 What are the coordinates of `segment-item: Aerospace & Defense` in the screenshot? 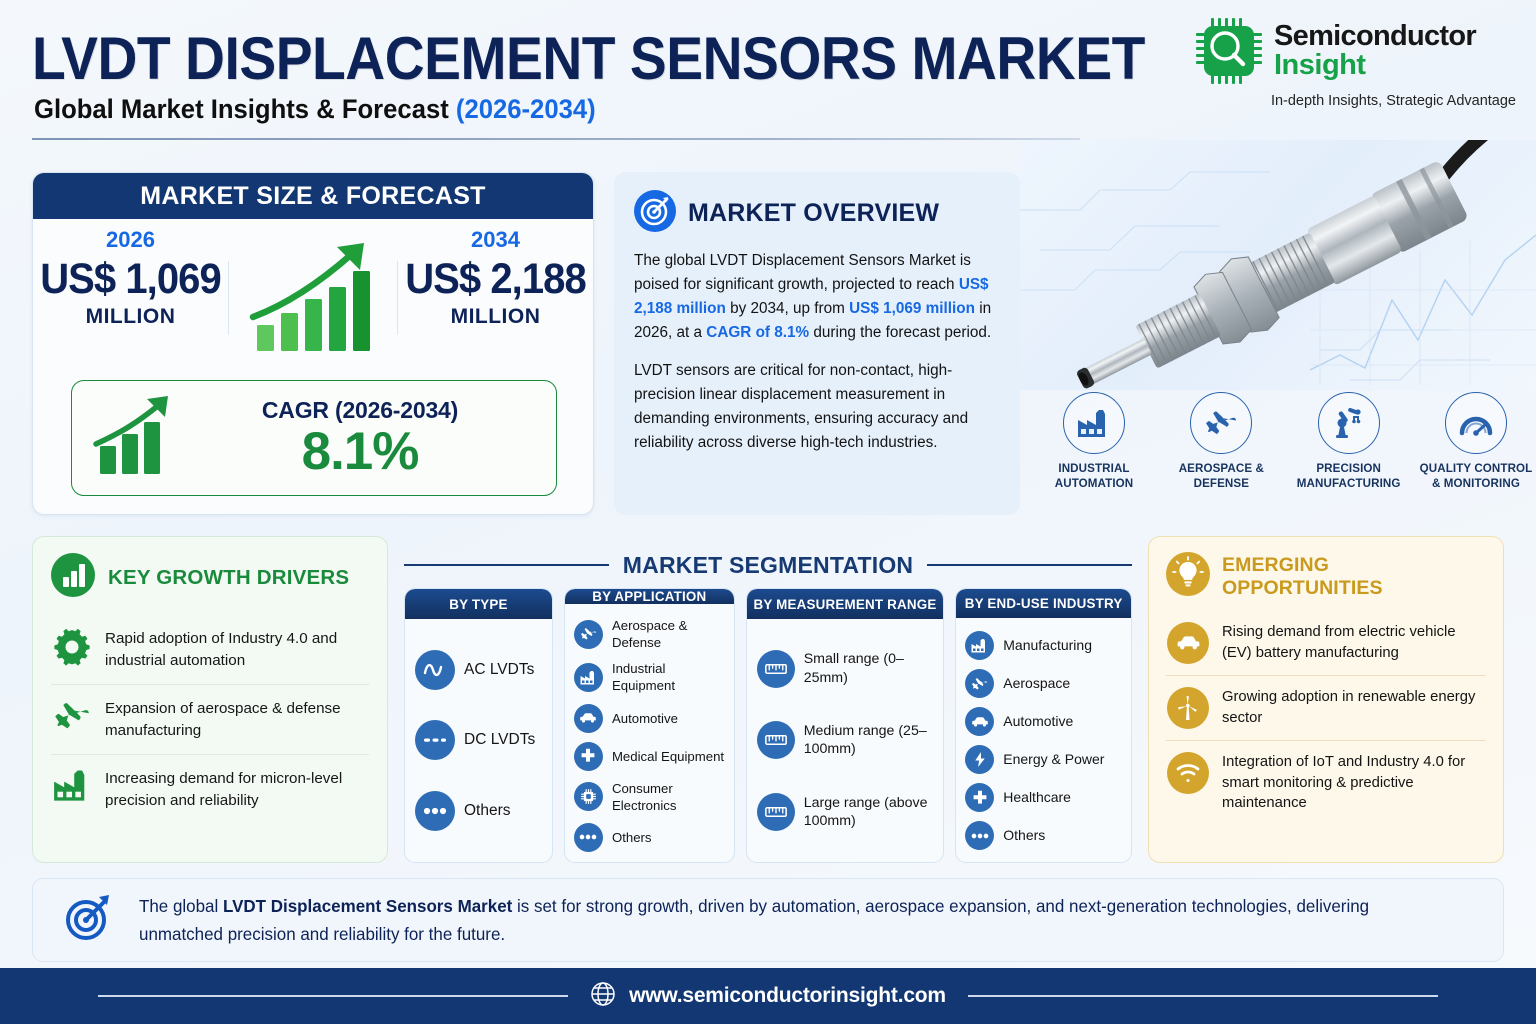 It's located at (649, 634).